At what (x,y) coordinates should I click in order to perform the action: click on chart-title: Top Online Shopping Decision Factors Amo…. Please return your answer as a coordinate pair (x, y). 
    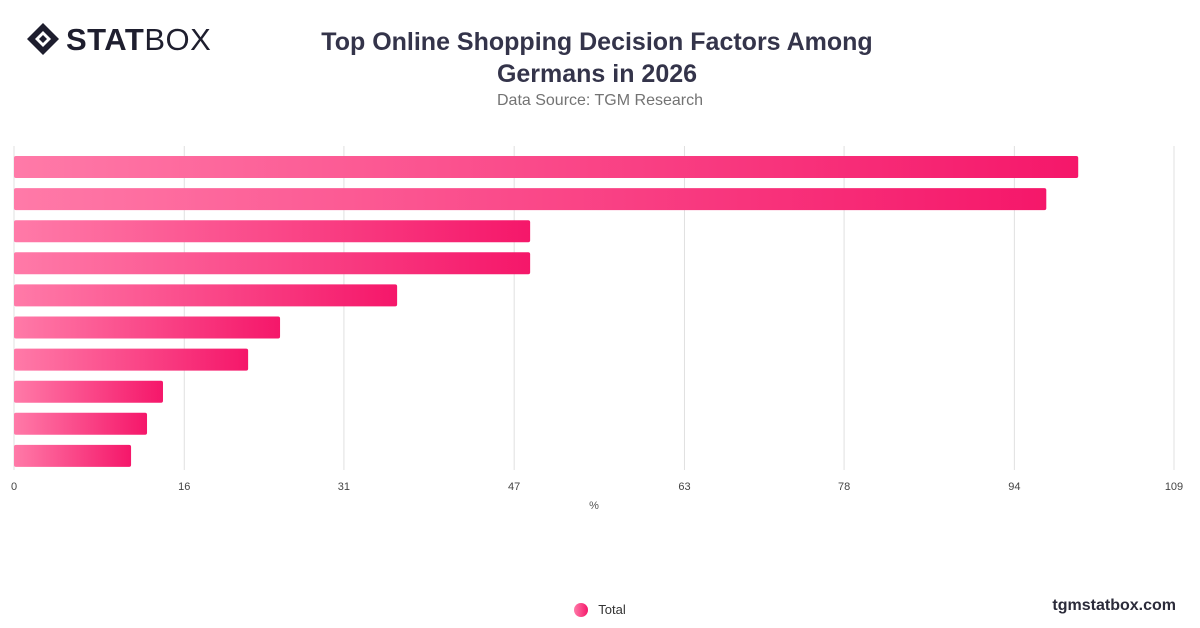
    Looking at the image, I should click on (597, 58).